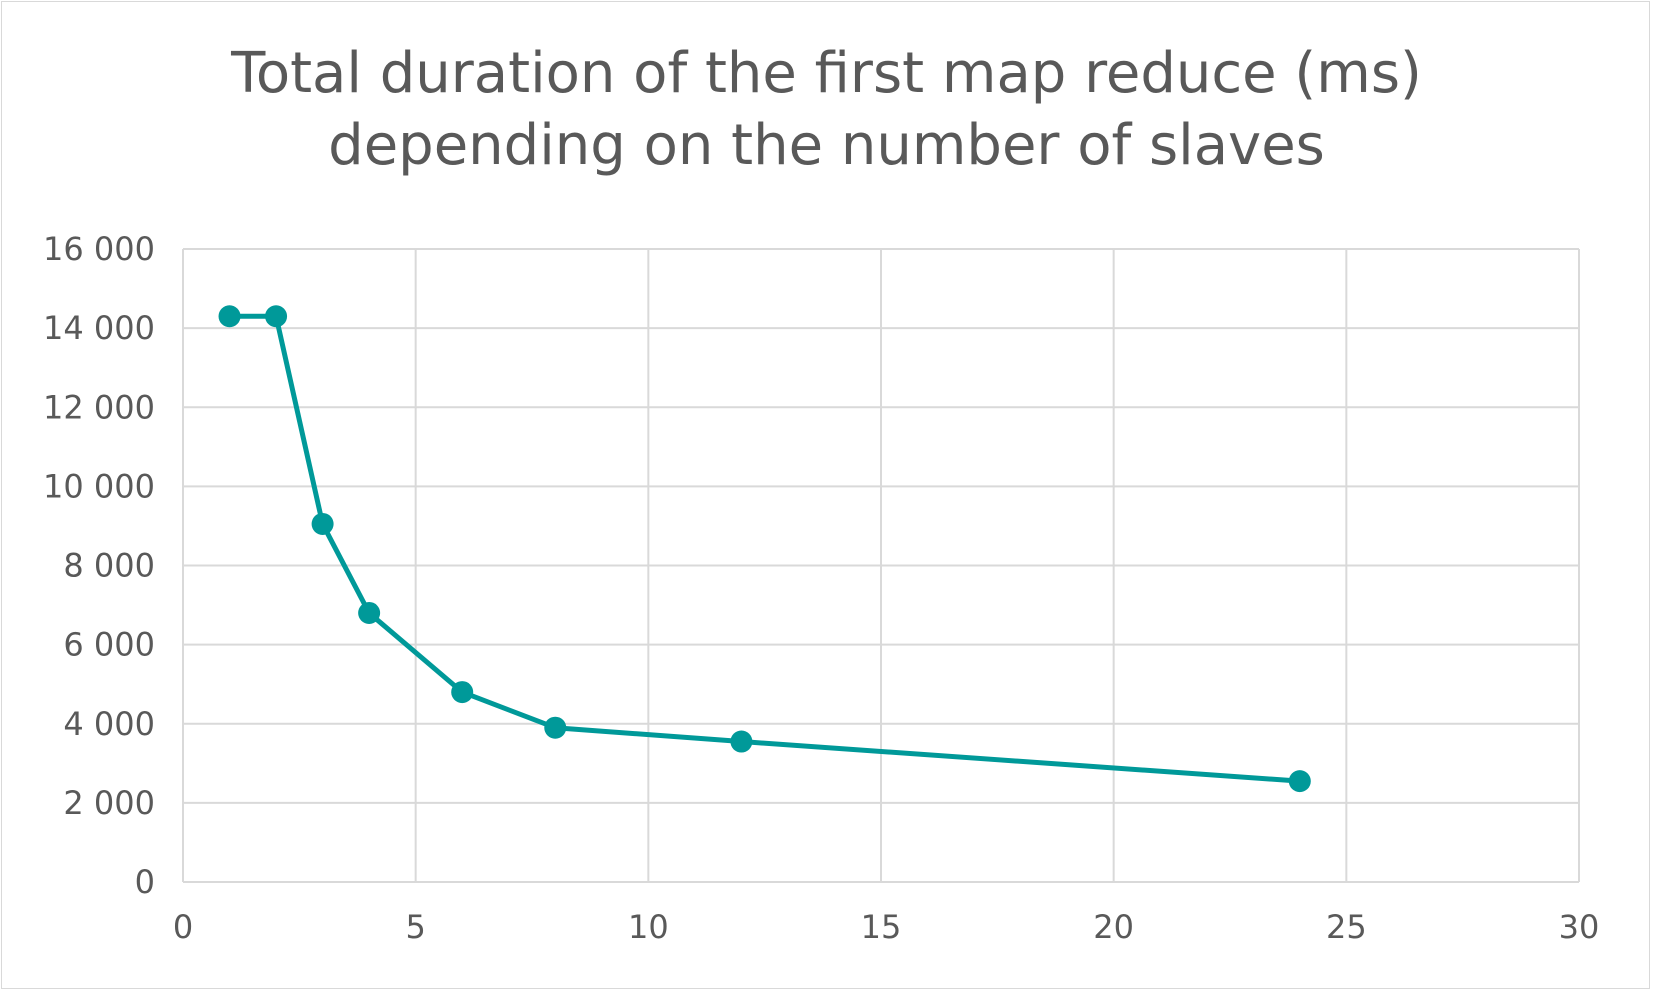 The image size is (1653, 992). Describe the element at coordinates (145, 882) in the screenshot. I see `y-tick-label: 0` at that location.